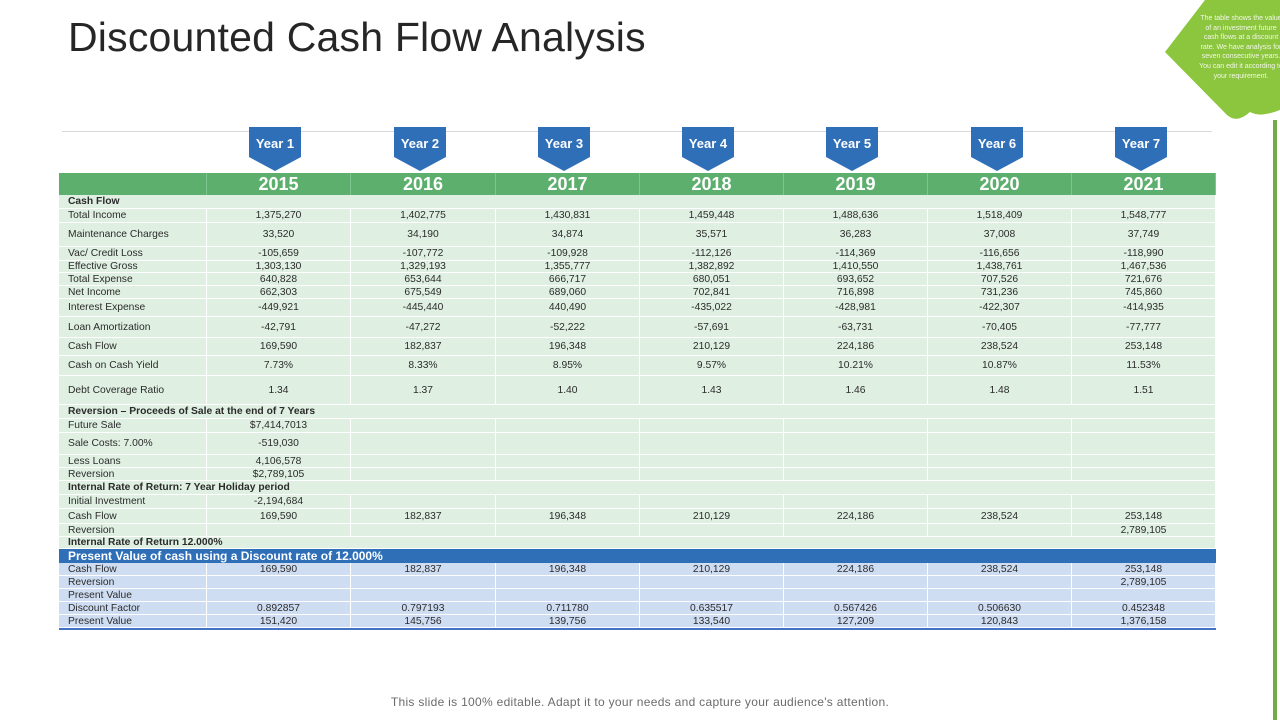 The width and height of the screenshot is (1280, 720). I want to click on row-label: Vac/ Credit Loss, so click(133, 253).